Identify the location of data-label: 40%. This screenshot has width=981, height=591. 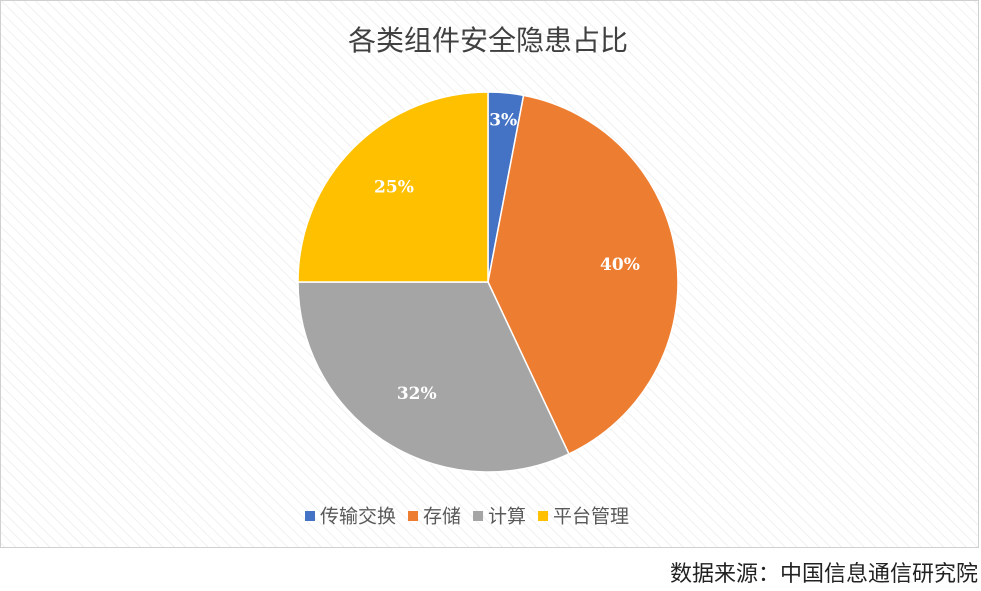
(620, 265).